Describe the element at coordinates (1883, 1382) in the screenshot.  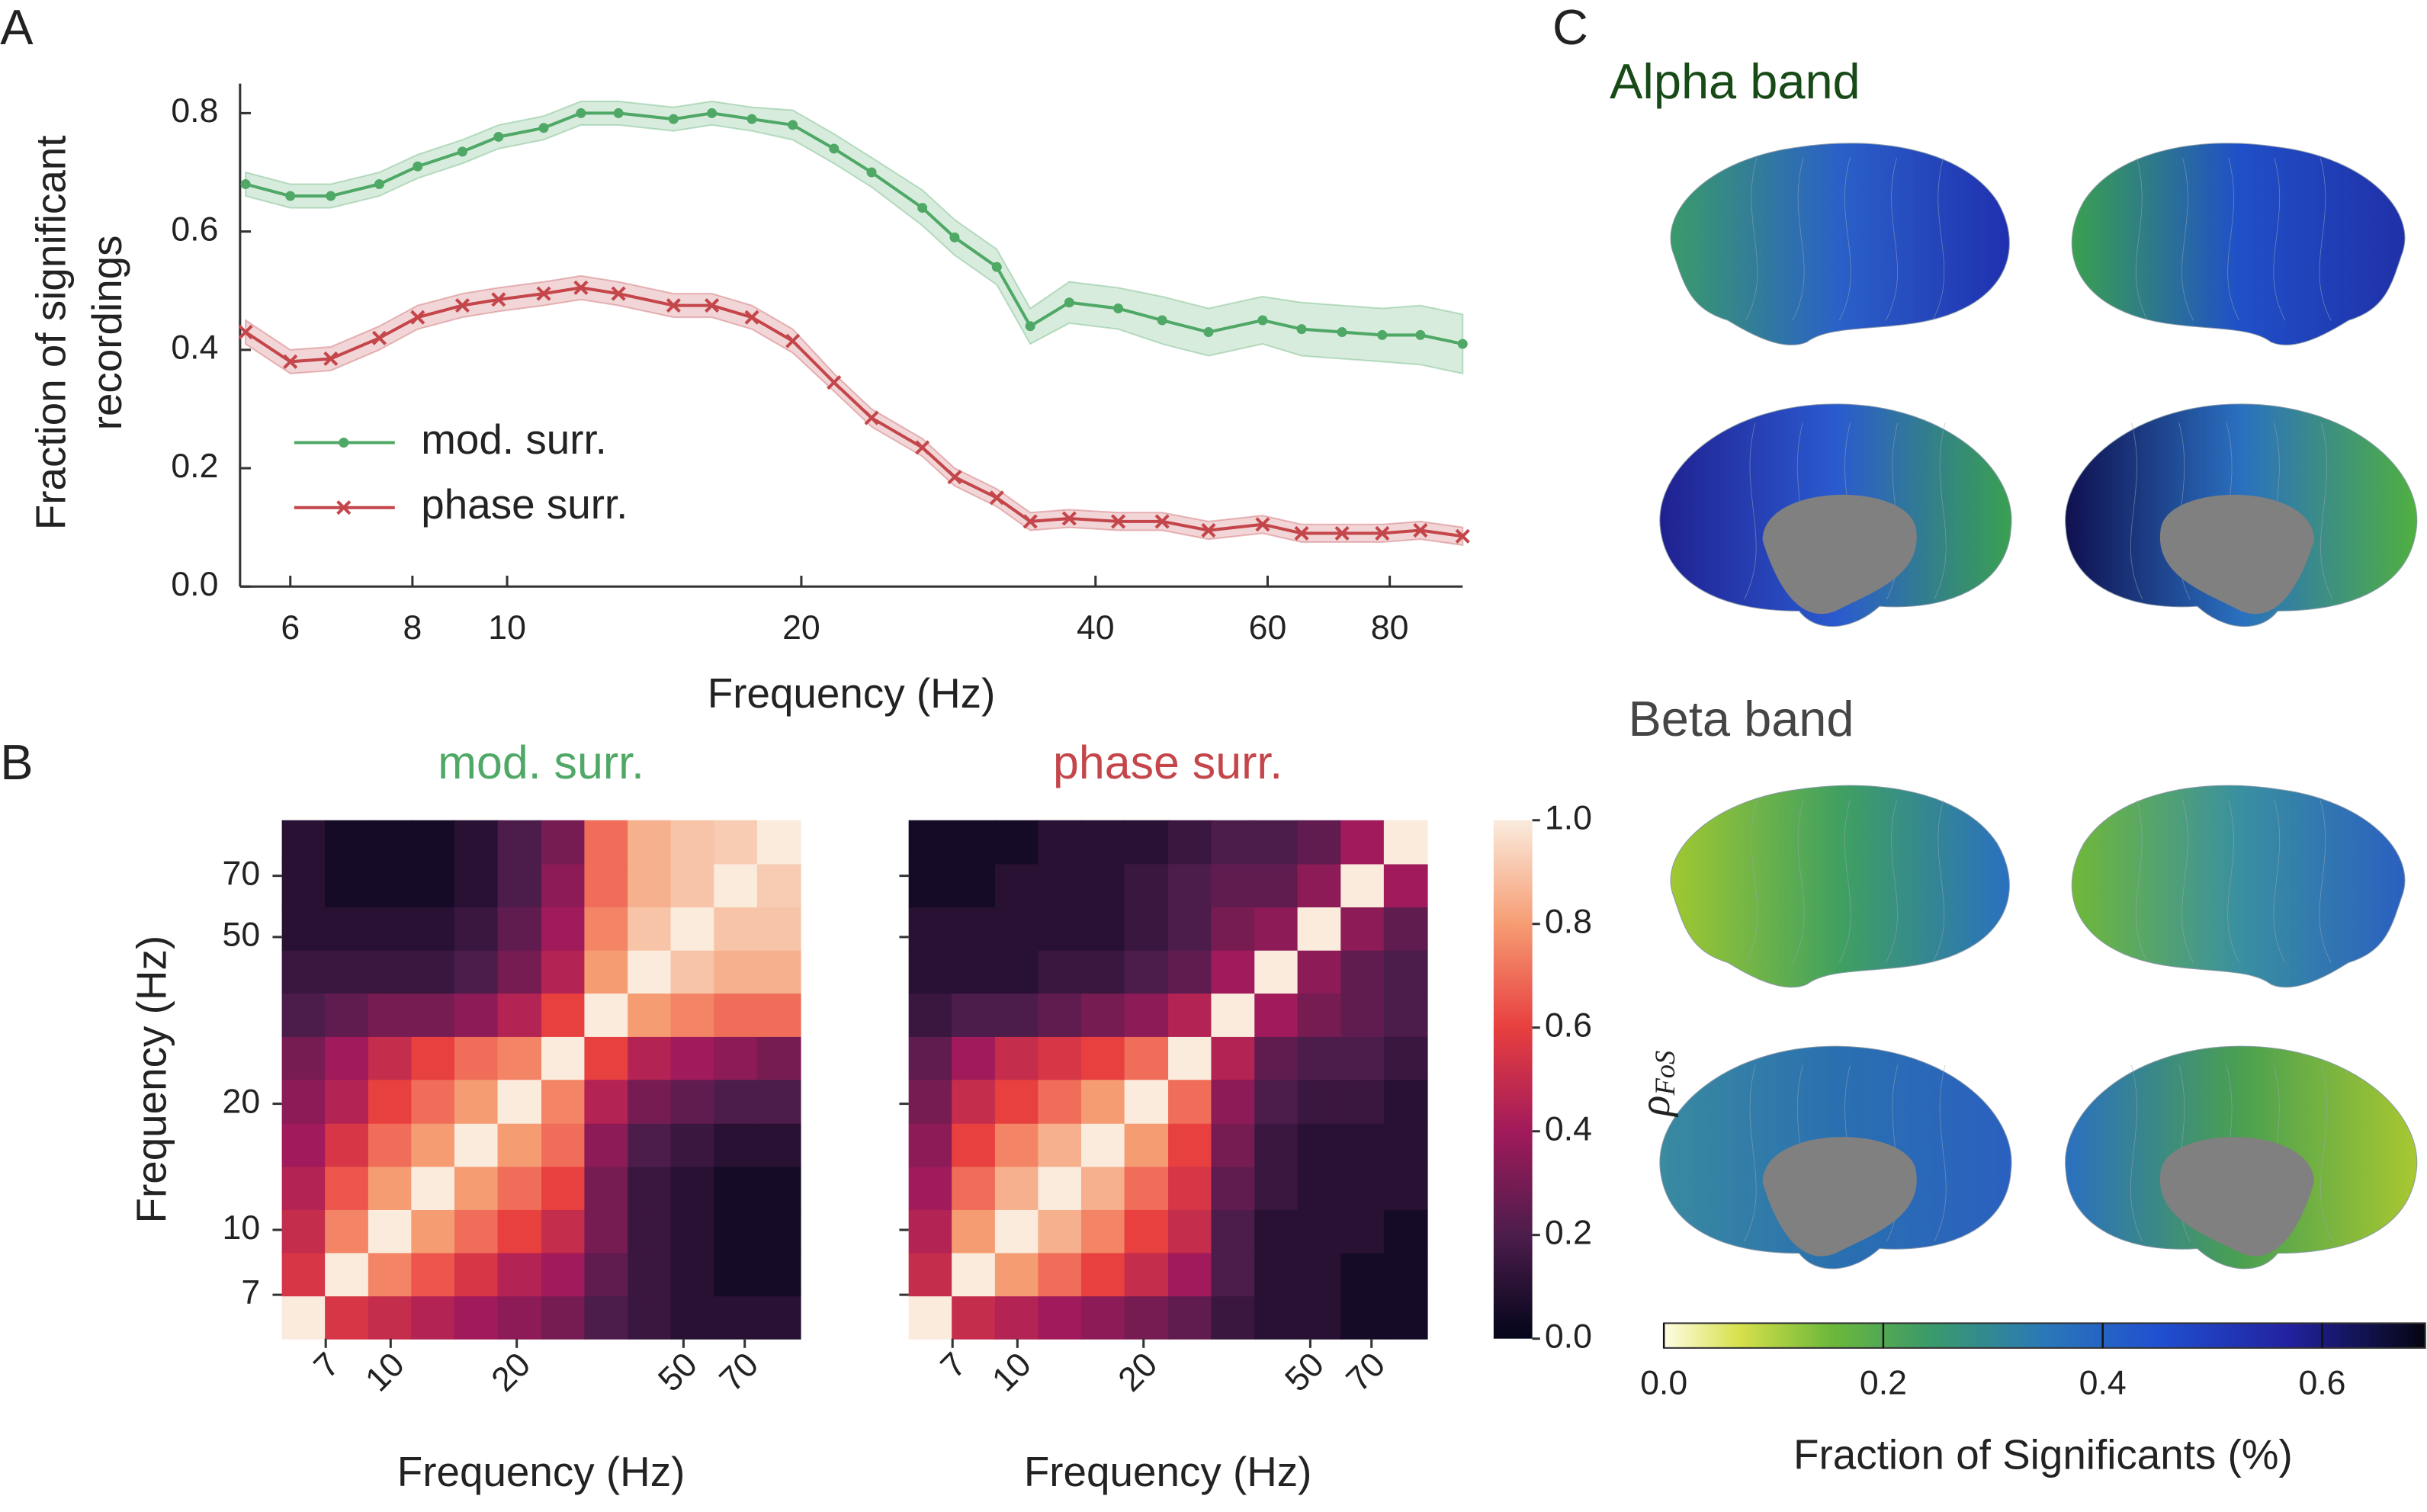
I see `colorbar-tick-label: 0.2` at that location.